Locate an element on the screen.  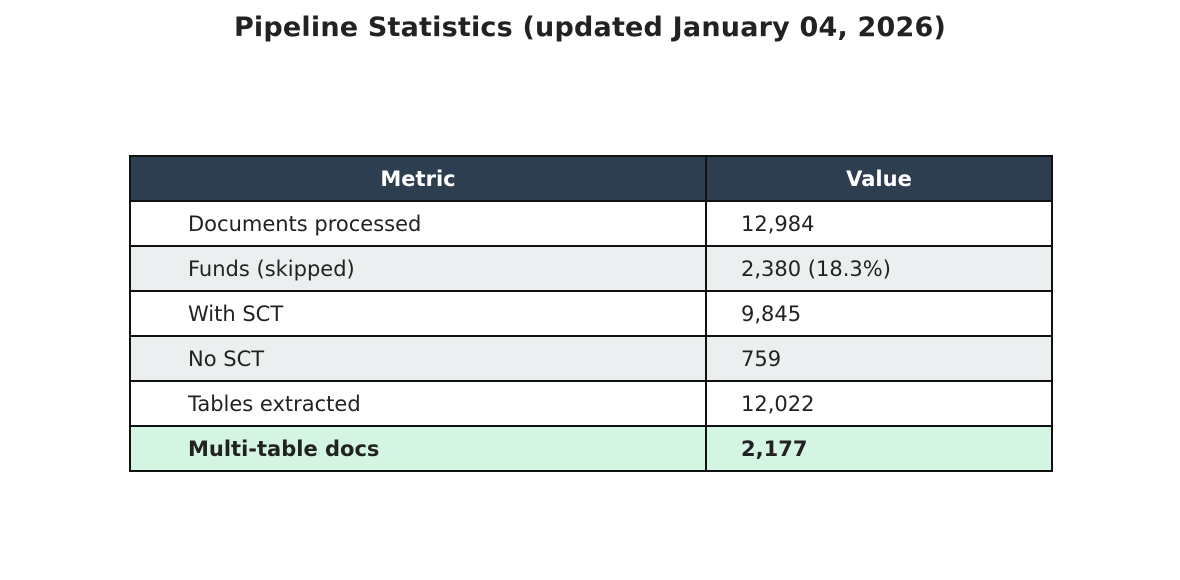
table-row: Documents processed 12,984 is located at coordinates (591, 223).